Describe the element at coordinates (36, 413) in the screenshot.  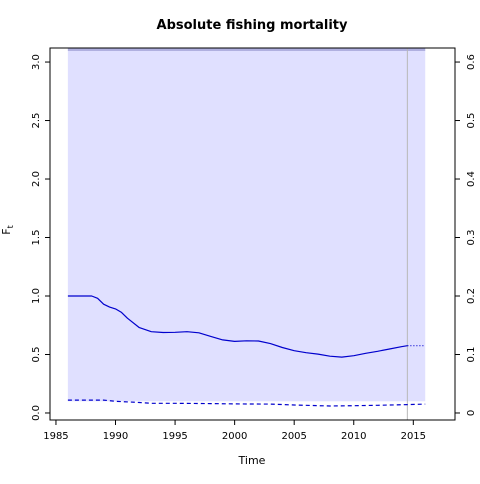
I see `y-tick-label: 0.0` at that location.